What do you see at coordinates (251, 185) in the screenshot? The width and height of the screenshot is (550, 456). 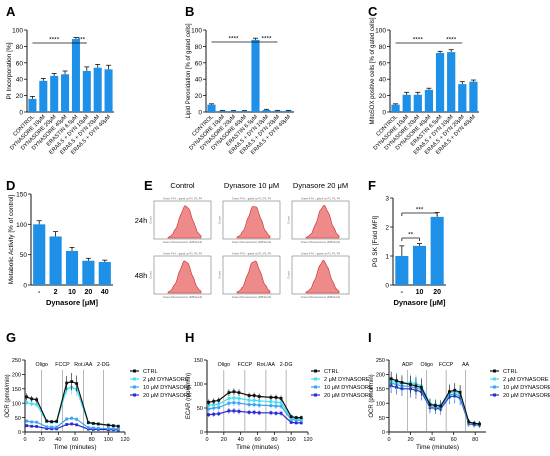 I see `histogram-column-title: Dynasore 10 μM` at bounding box center [251, 185].